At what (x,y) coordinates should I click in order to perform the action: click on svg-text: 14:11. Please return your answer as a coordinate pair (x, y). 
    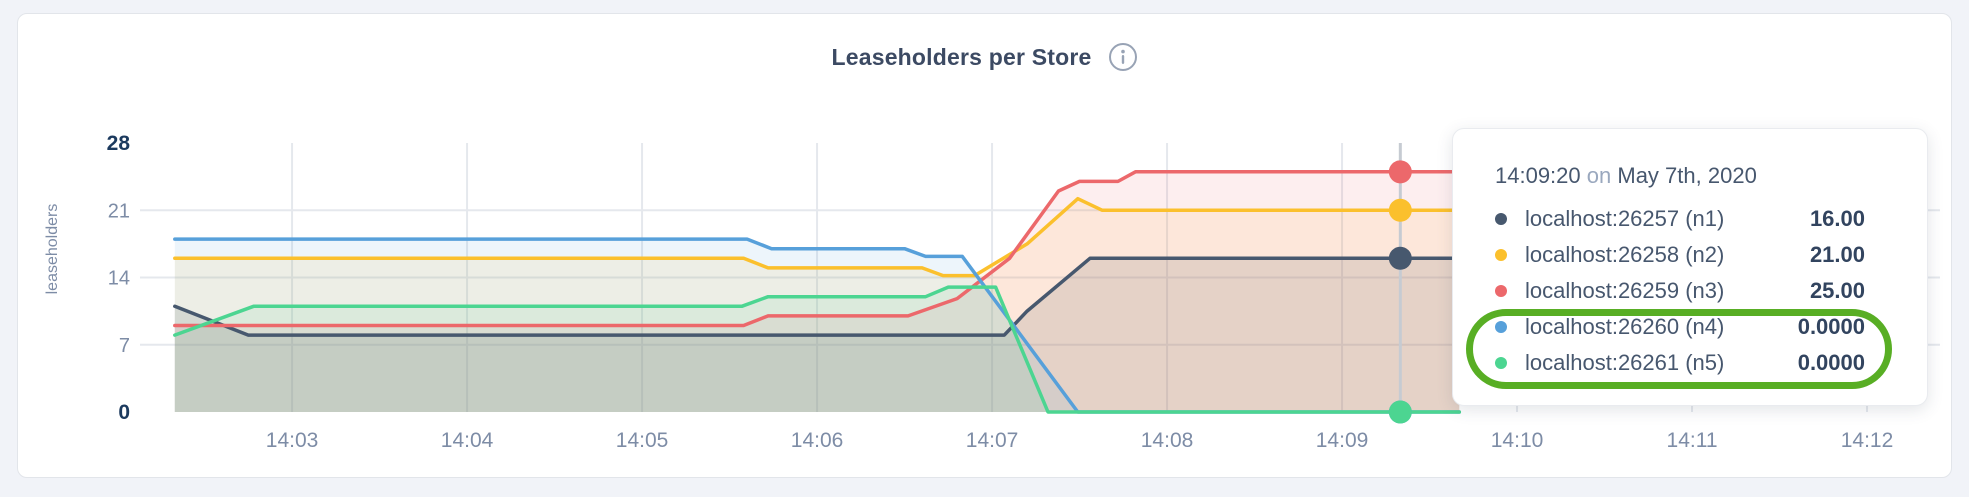
    Looking at the image, I should click on (1692, 440).